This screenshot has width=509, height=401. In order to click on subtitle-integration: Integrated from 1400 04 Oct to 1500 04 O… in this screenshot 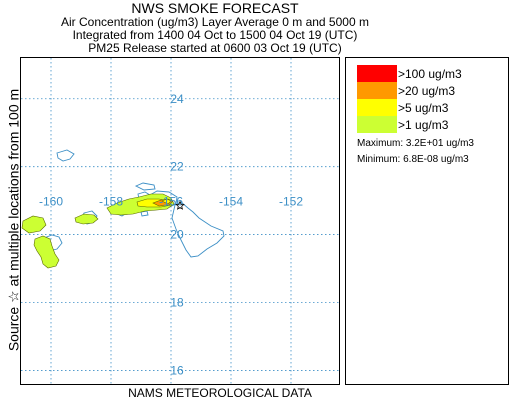, I will do `click(215, 35)`.